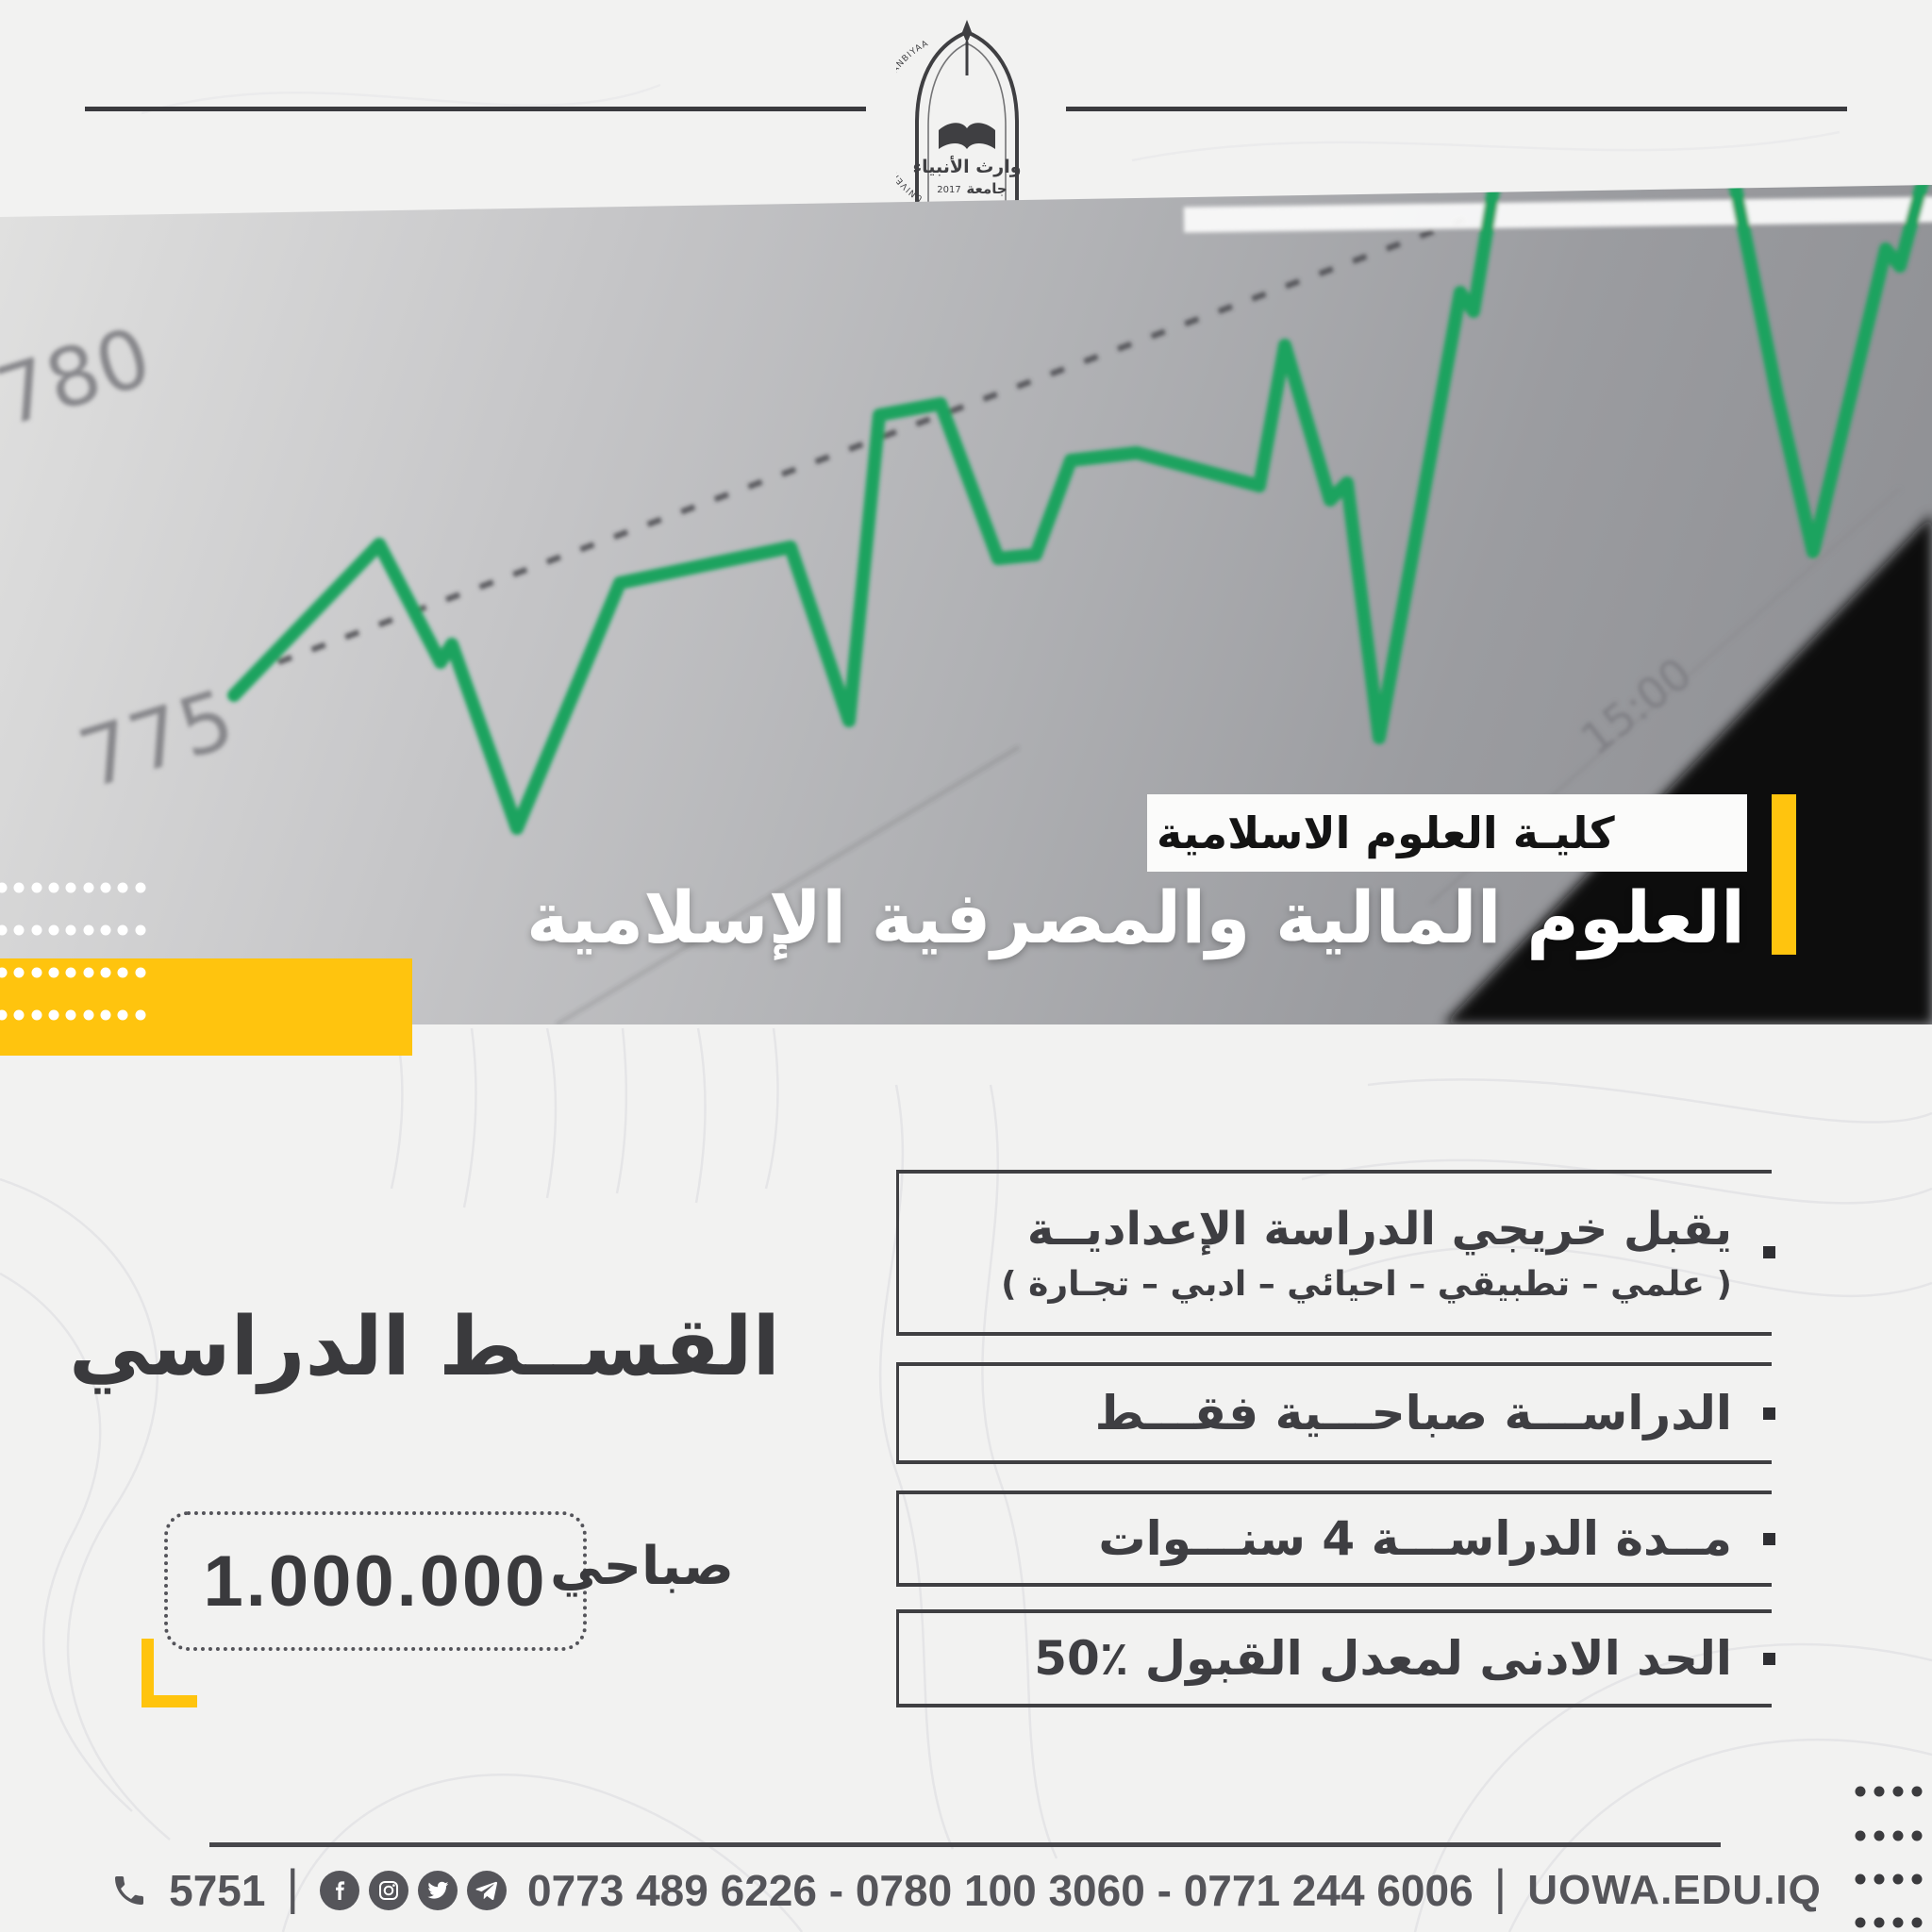 Image resolution: width=1932 pixels, height=1932 pixels. I want to click on yellow-accent-bar, so click(1784, 875).